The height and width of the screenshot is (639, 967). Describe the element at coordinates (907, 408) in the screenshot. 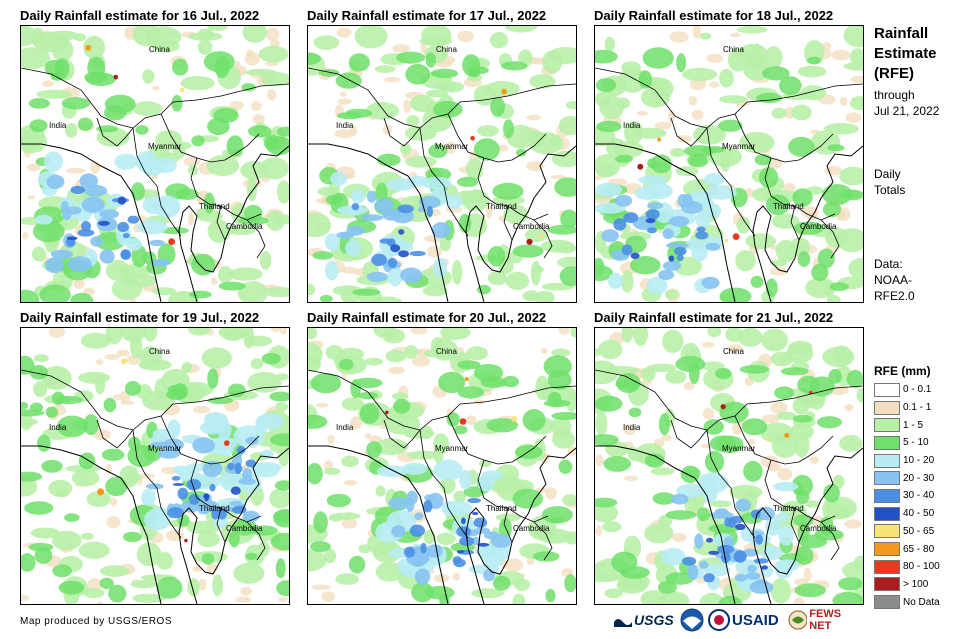

I see `legend-item: 0.1 - 1` at that location.